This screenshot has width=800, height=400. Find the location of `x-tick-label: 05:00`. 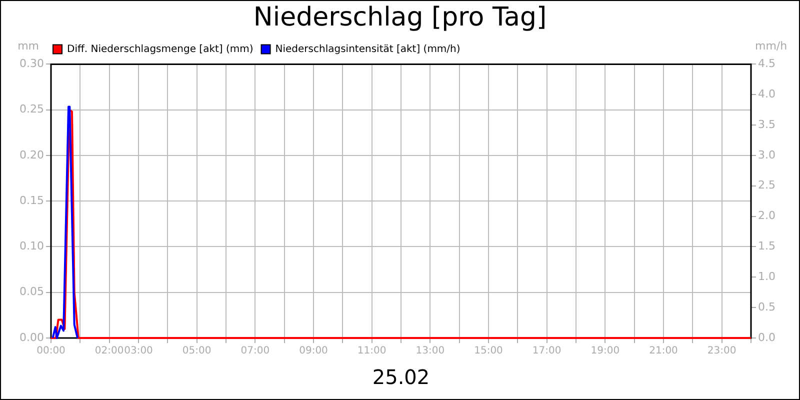

x-tick-label: 05:00 is located at coordinates (197, 351).